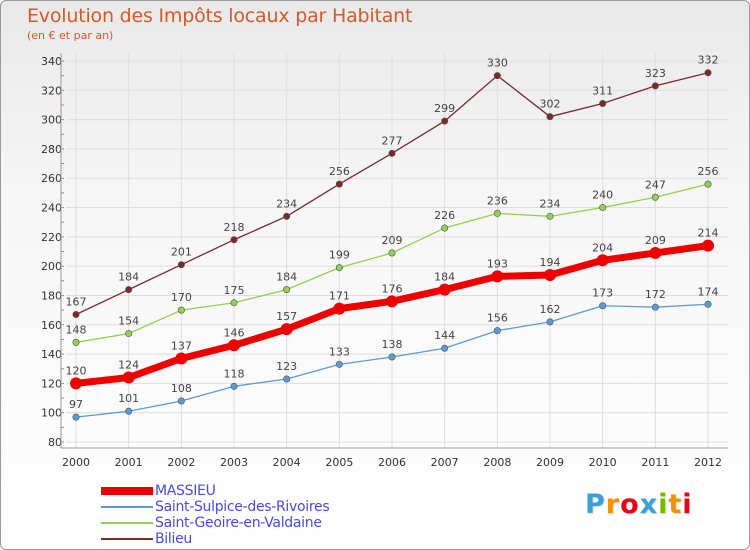 The height and width of the screenshot is (550, 750). Describe the element at coordinates (181, 388) in the screenshot. I see `data-label: 108` at that location.